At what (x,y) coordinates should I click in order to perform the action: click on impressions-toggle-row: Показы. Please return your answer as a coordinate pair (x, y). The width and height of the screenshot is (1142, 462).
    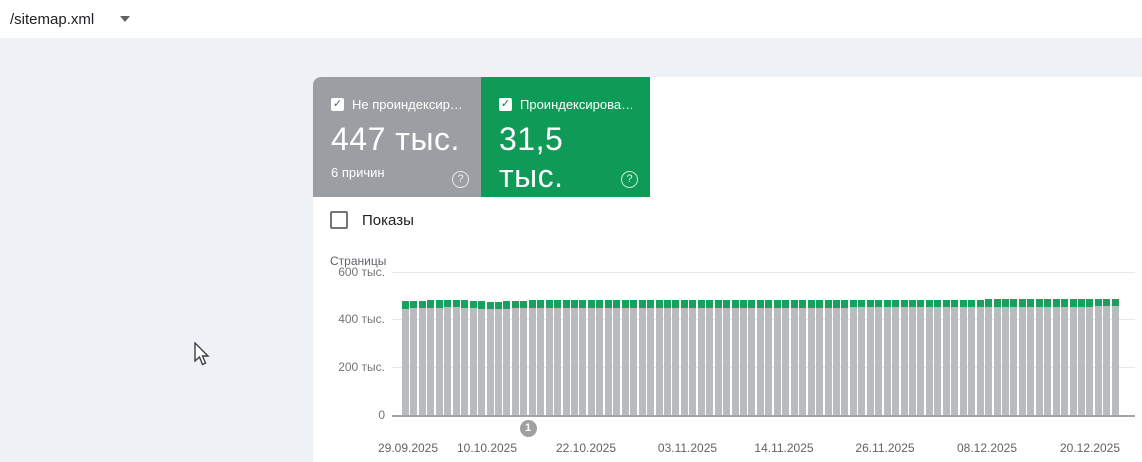
    Looking at the image, I should click on (372, 220).